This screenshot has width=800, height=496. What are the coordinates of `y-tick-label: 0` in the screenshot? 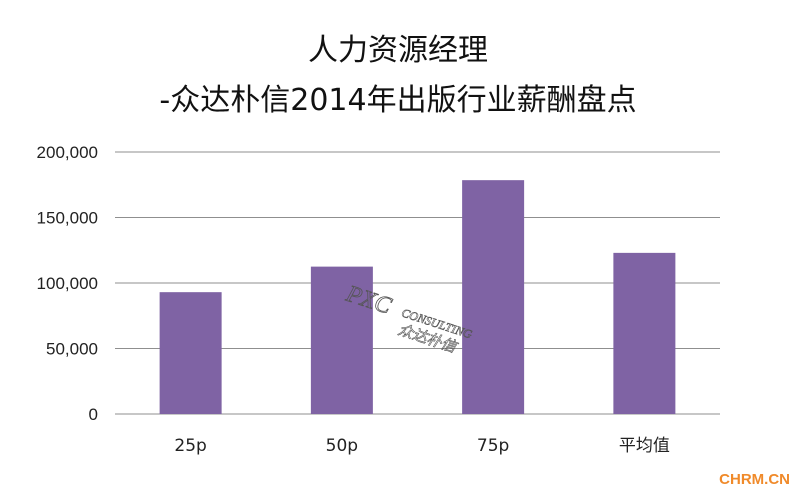 It's located at (93, 414).